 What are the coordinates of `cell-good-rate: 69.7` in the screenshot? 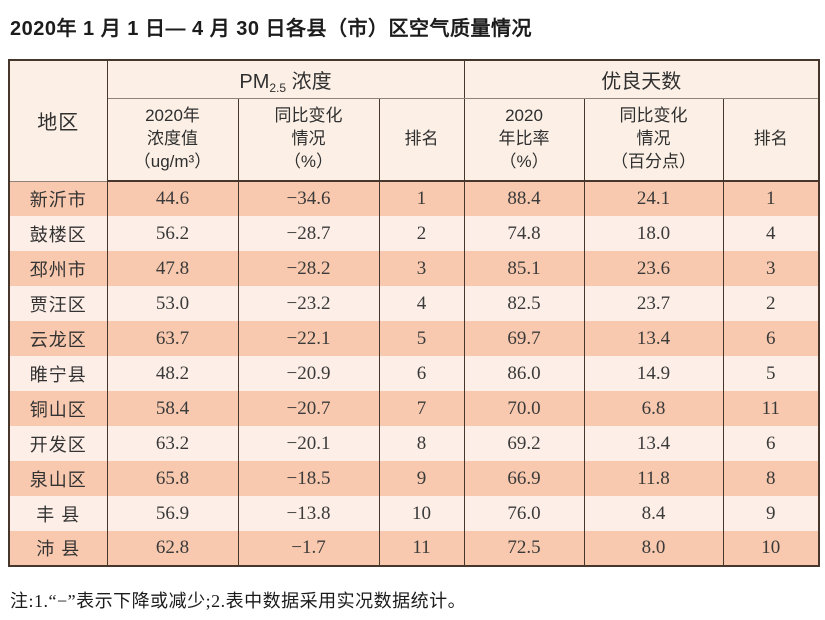 It's located at (524, 338).